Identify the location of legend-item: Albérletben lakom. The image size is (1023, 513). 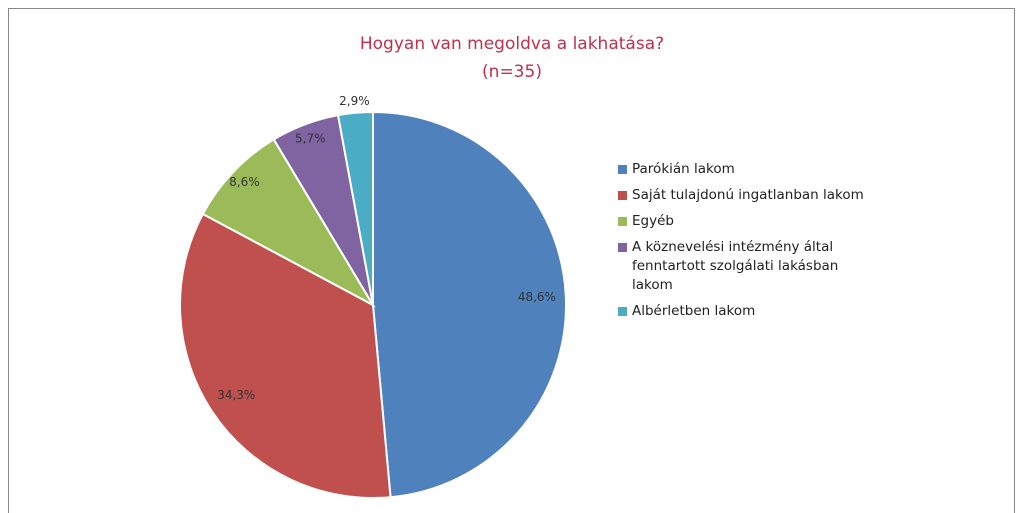
(748, 311).